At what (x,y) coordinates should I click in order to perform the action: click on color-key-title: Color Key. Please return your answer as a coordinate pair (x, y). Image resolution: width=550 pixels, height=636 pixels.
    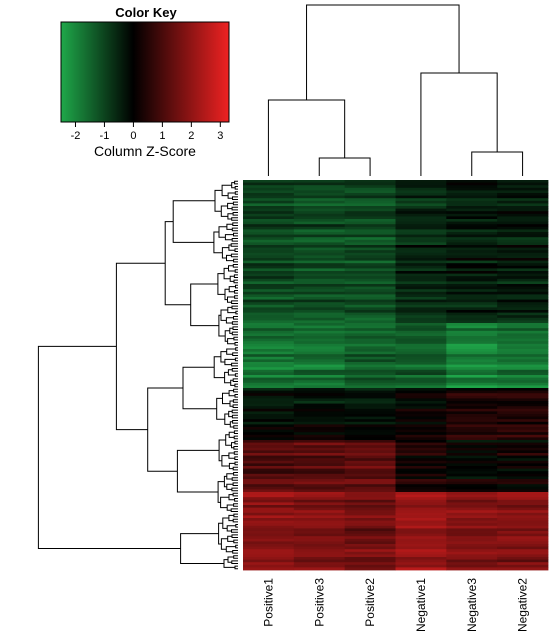
    Looking at the image, I should click on (146, 12).